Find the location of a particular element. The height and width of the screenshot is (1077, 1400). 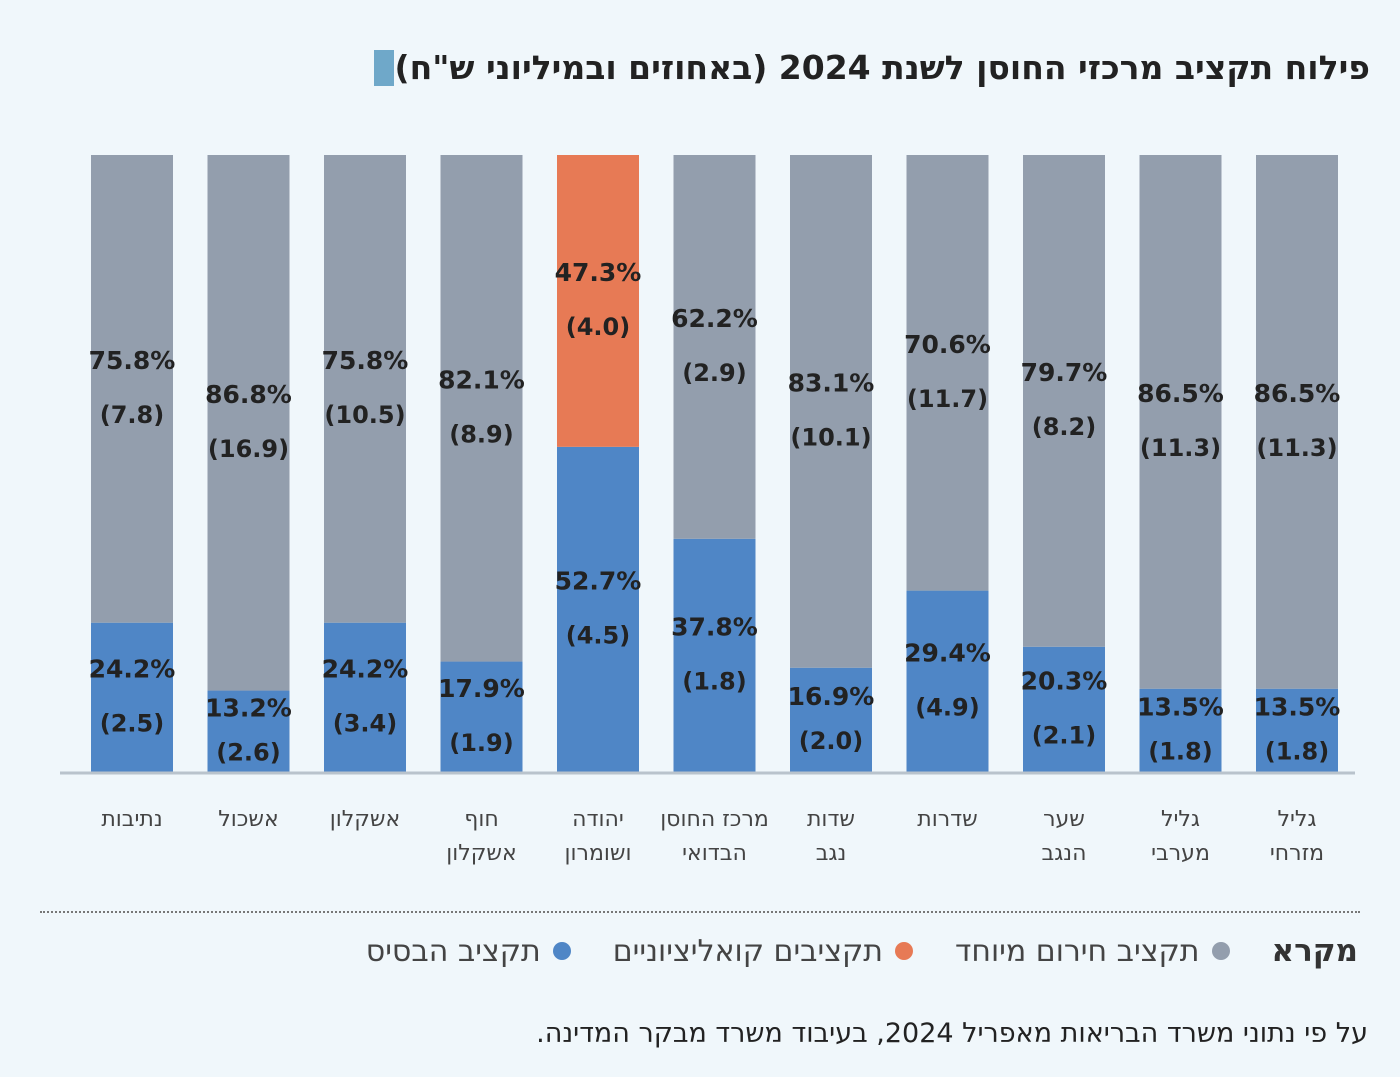

category-label2-5: הבדואי is located at coordinates (714, 853).